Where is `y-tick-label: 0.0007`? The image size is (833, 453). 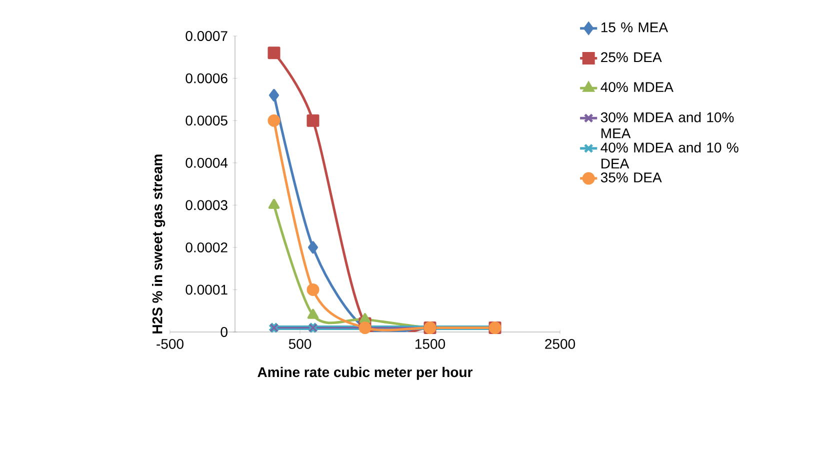 y-tick-label: 0.0007 is located at coordinates (207, 36).